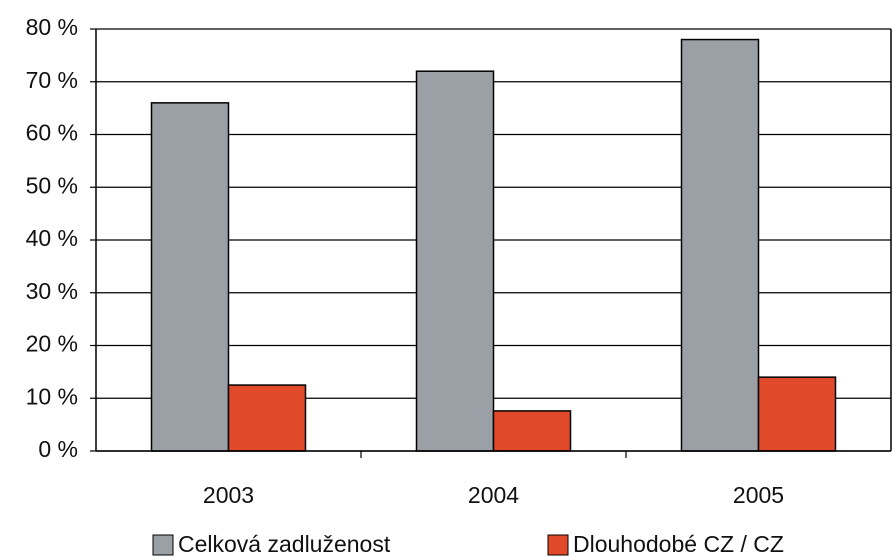 Image resolution: width=893 pixels, height=558 pixels. What do you see at coordinates (58, 449) in the screenshot?
I see `y-tick-label: 0 %` at bounding box center [58, 449].